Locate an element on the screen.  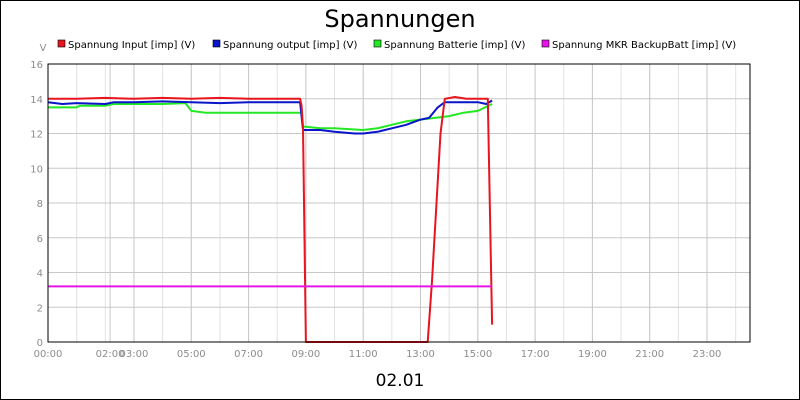
y-tick-label: 10 is located at coordinates (36, 169).